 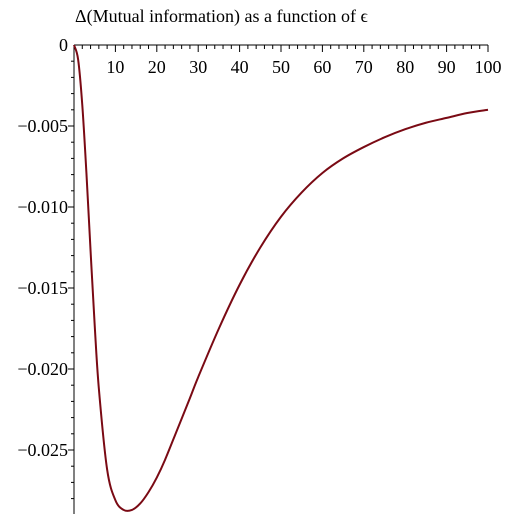 I want to click on x-tick-label: 20, so click(x=157, y=67).